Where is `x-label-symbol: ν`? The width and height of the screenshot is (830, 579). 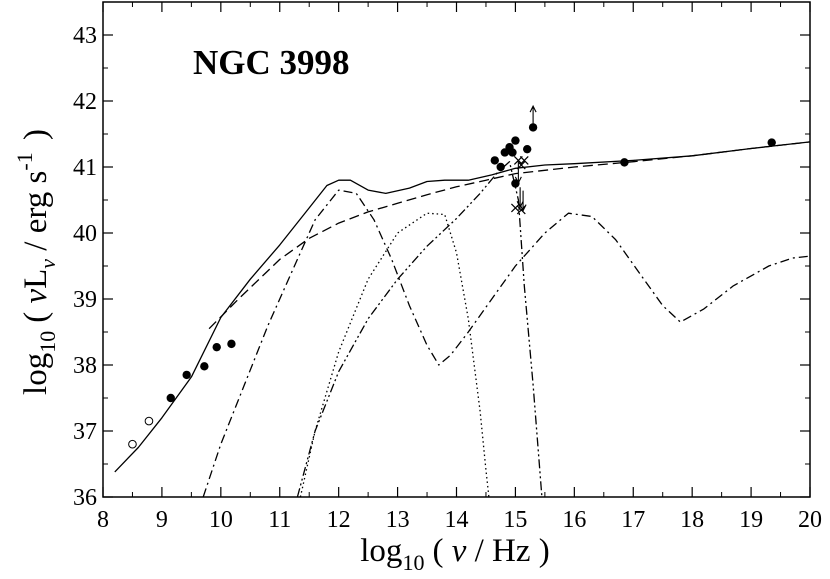 x-label-symbol: ν is located at coordinates (459, 551).